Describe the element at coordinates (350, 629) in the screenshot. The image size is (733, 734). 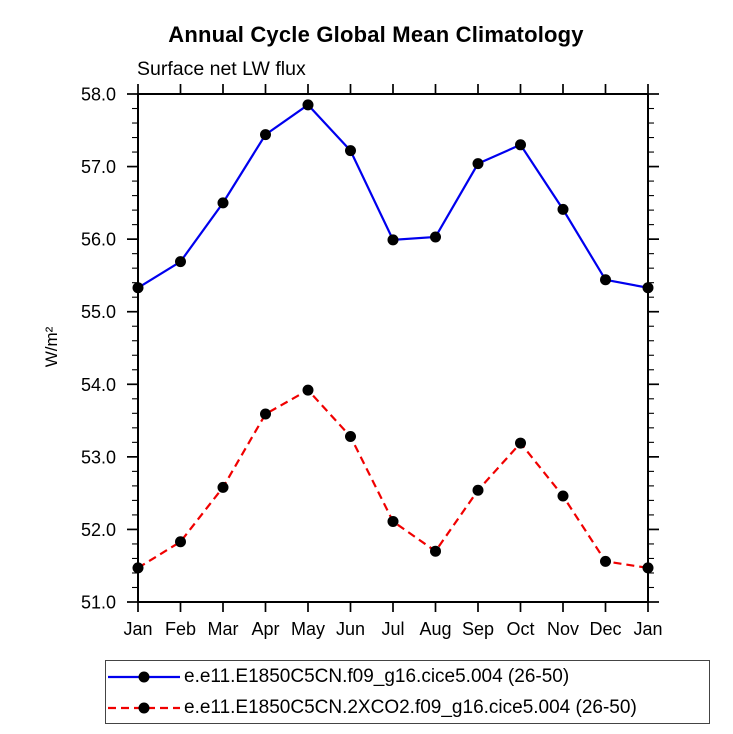
I see `x-tick-label: Jun` at that location.